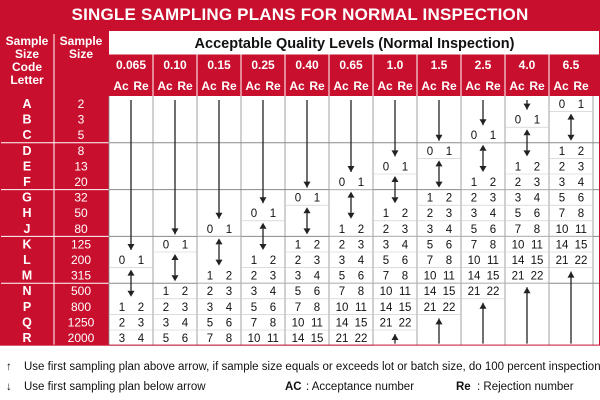 The image size is (600, 400). I want to click on sample-size: 13, so click(81, 166).